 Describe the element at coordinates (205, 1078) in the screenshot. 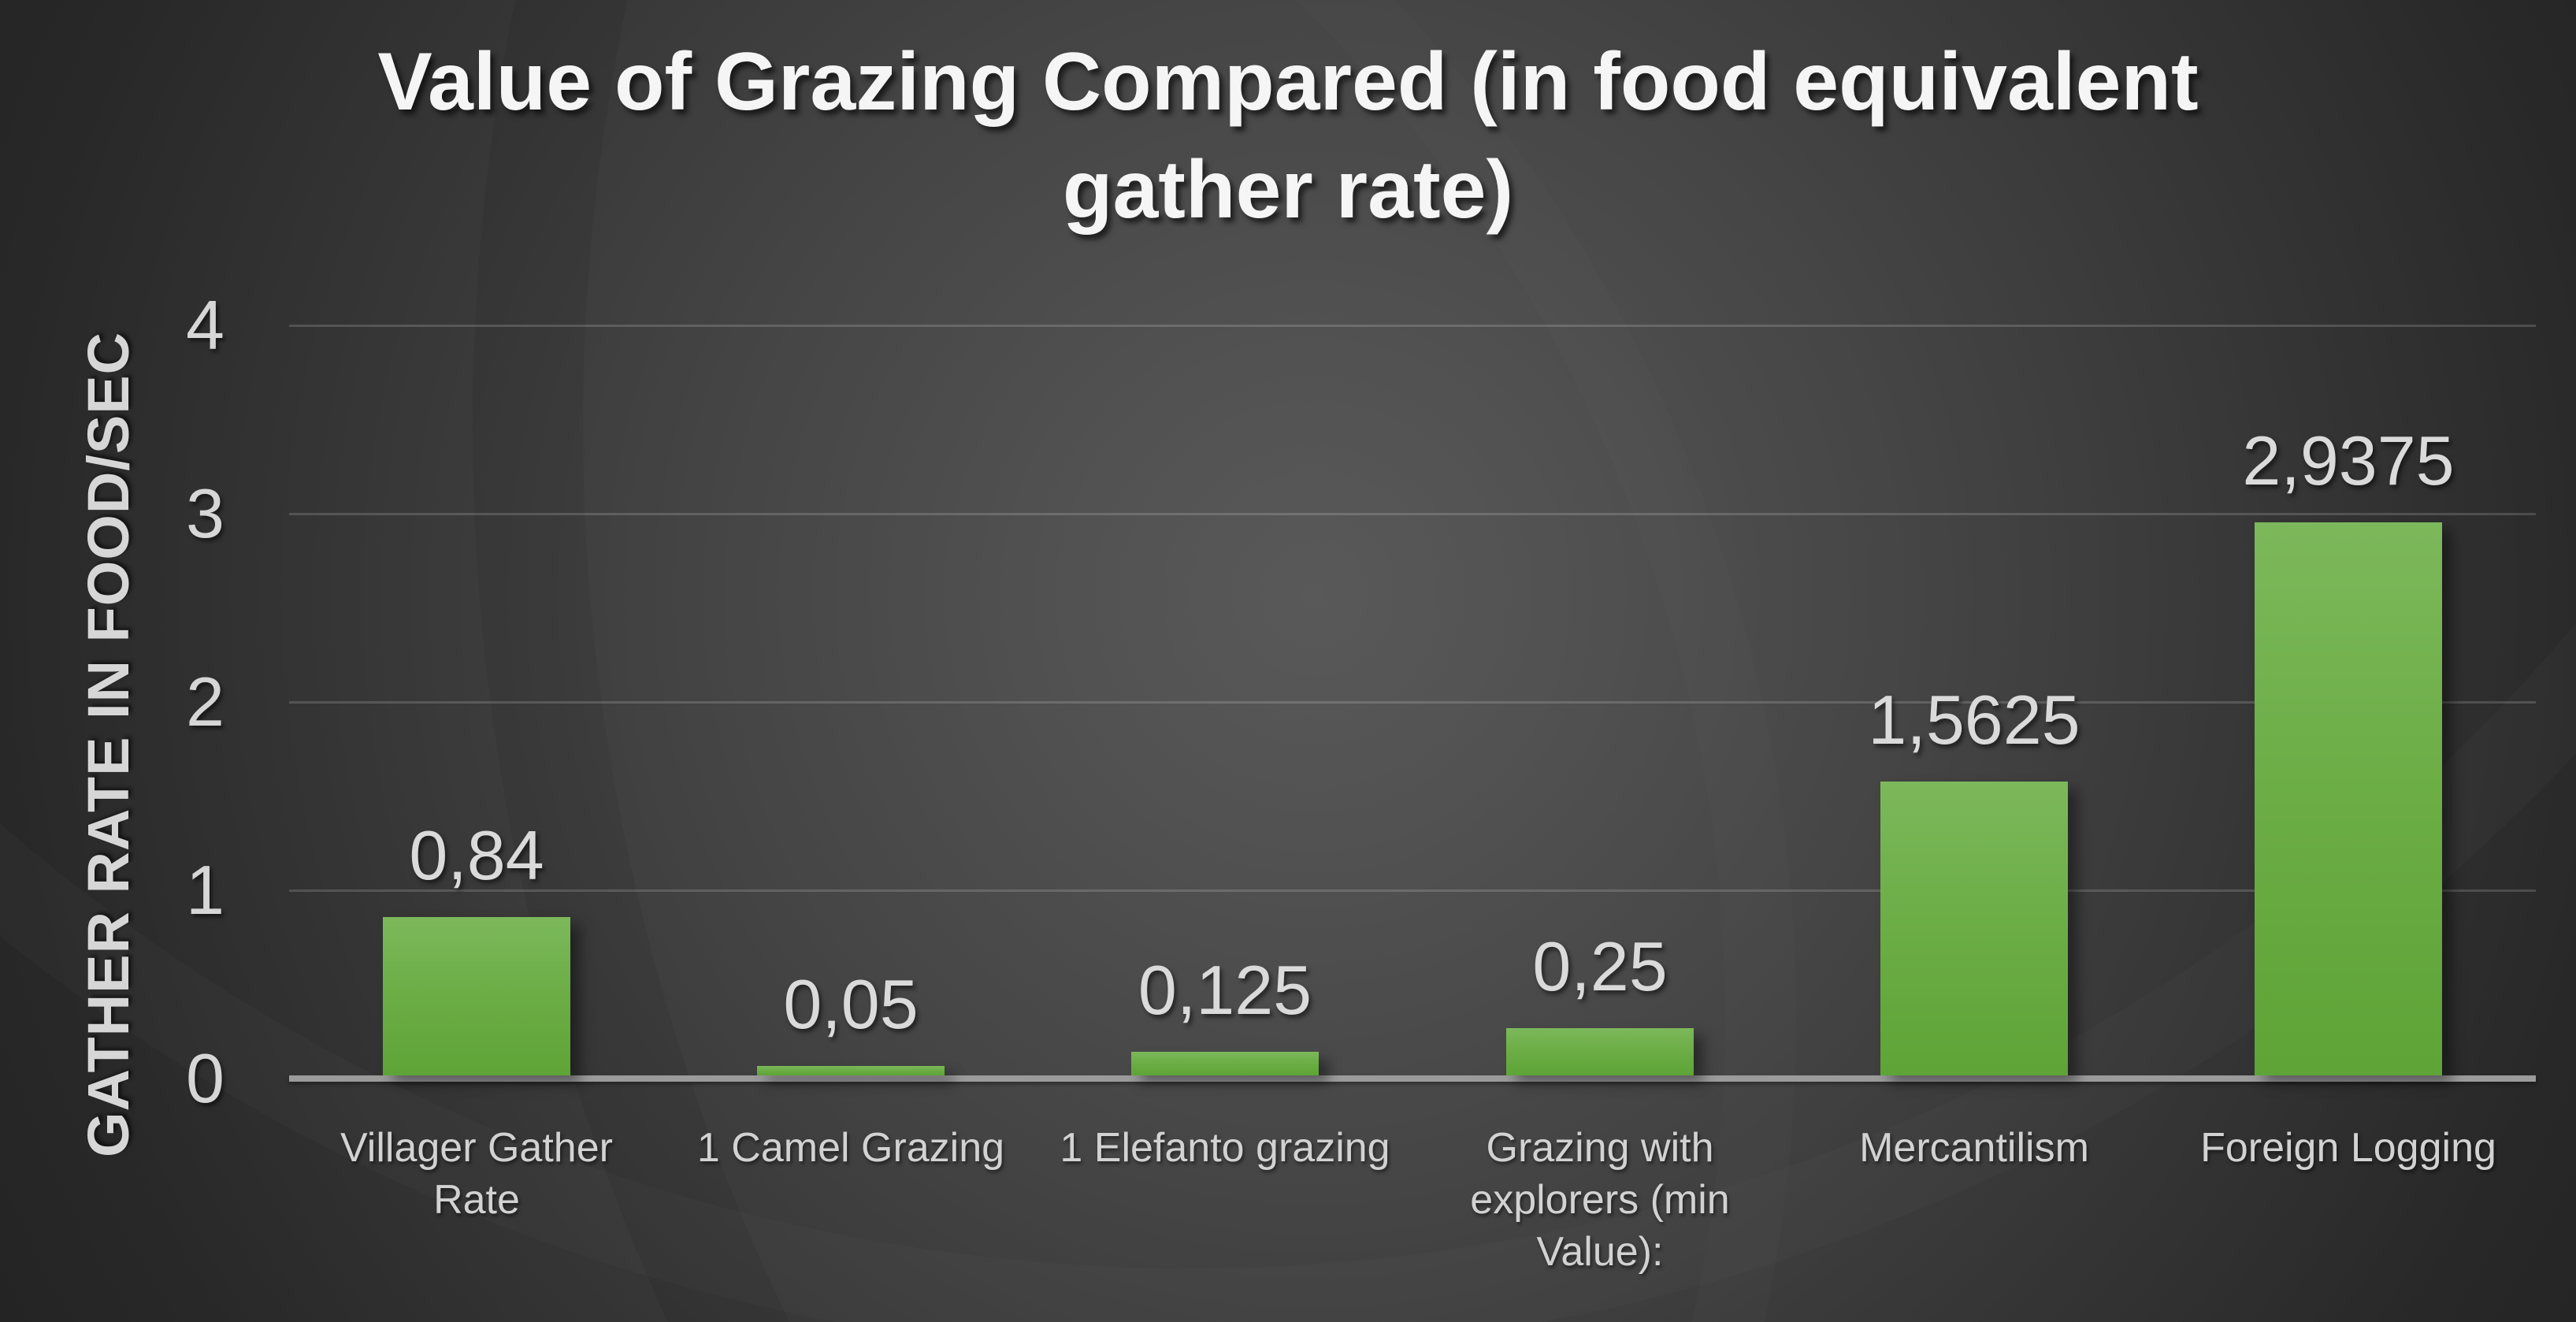

I see `y-tick-label: 0` at that location.